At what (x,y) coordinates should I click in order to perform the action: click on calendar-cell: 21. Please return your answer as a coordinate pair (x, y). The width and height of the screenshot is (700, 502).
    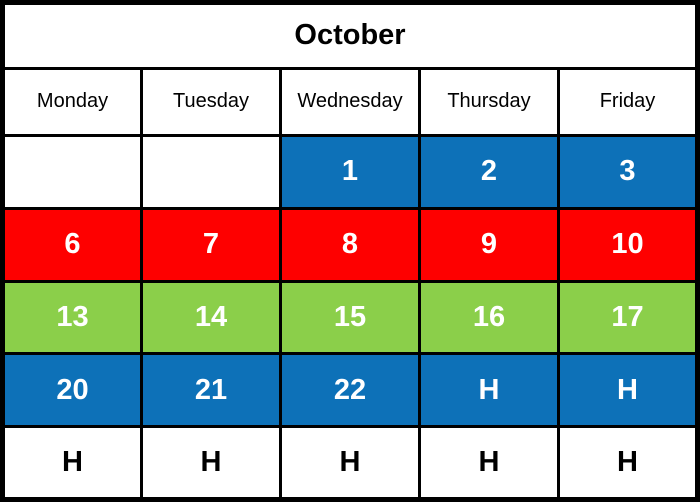
    Looking at the image, I should click on (211, 390).